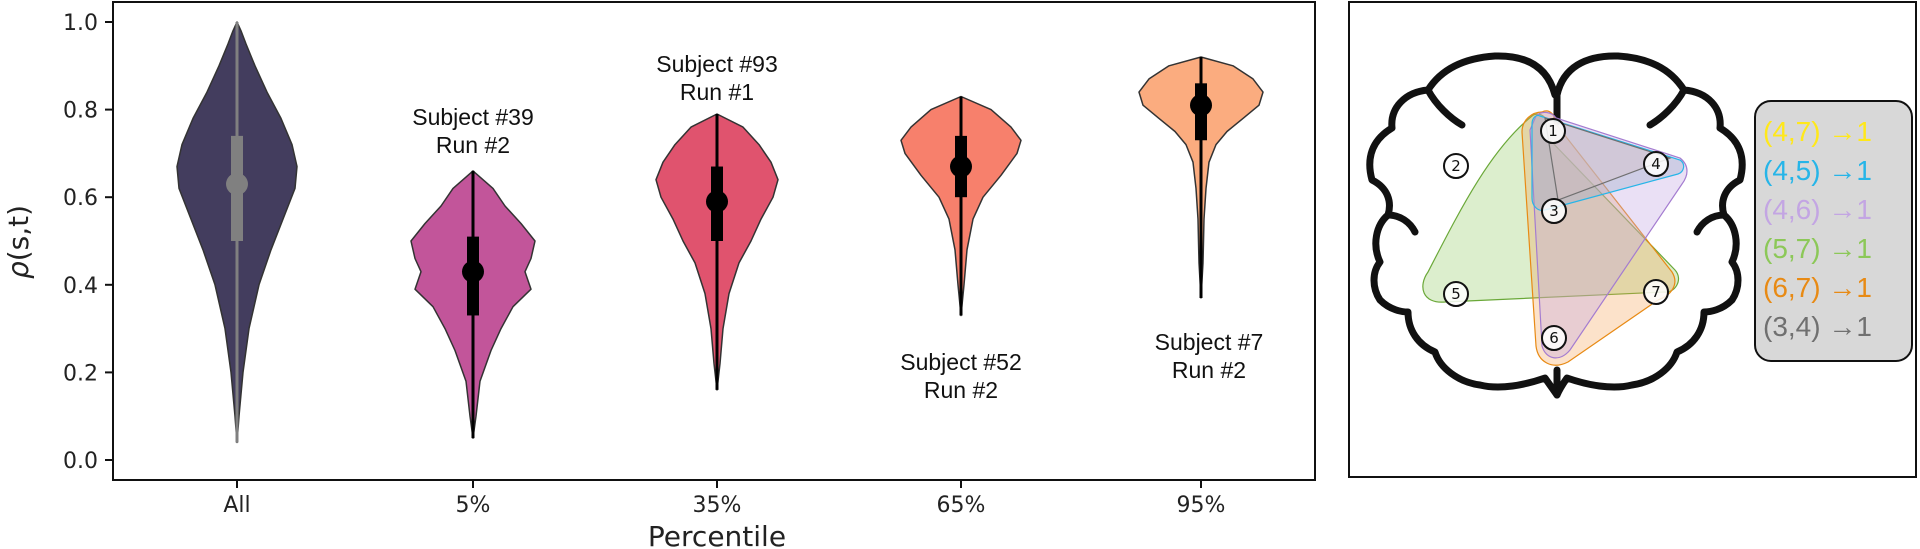 This screenshot has width=1920, height=549. Describe the element at coordinates (1817, 248) in the screenshot. I see `legend-entry: (5,7) →1` at that location.